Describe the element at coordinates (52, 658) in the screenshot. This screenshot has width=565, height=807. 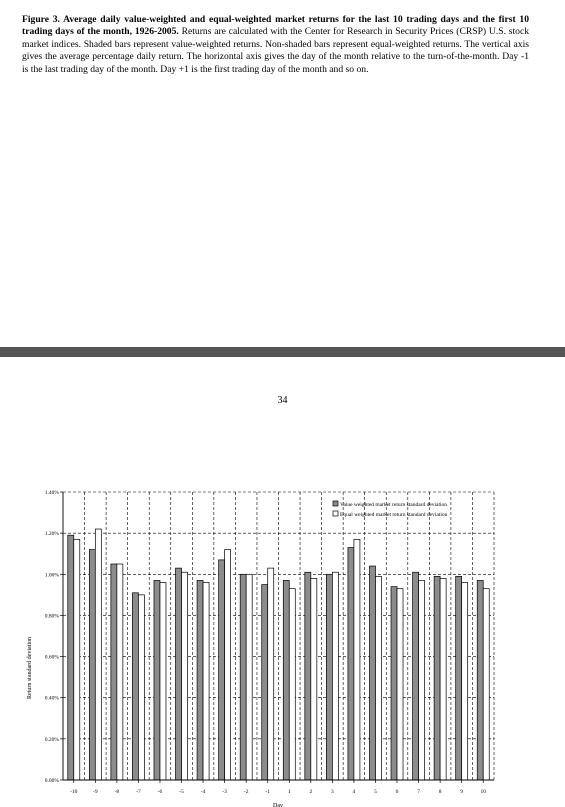
I see `y-tick-label: 0.60%` at that location.